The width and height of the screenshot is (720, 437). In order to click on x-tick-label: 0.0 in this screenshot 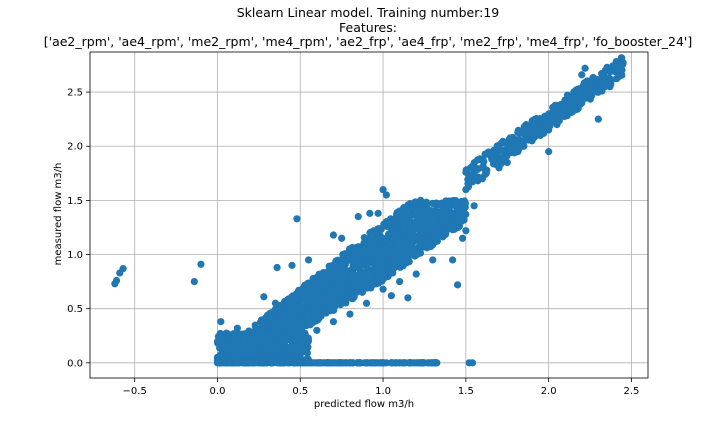, I will do `click(218, 391)`.